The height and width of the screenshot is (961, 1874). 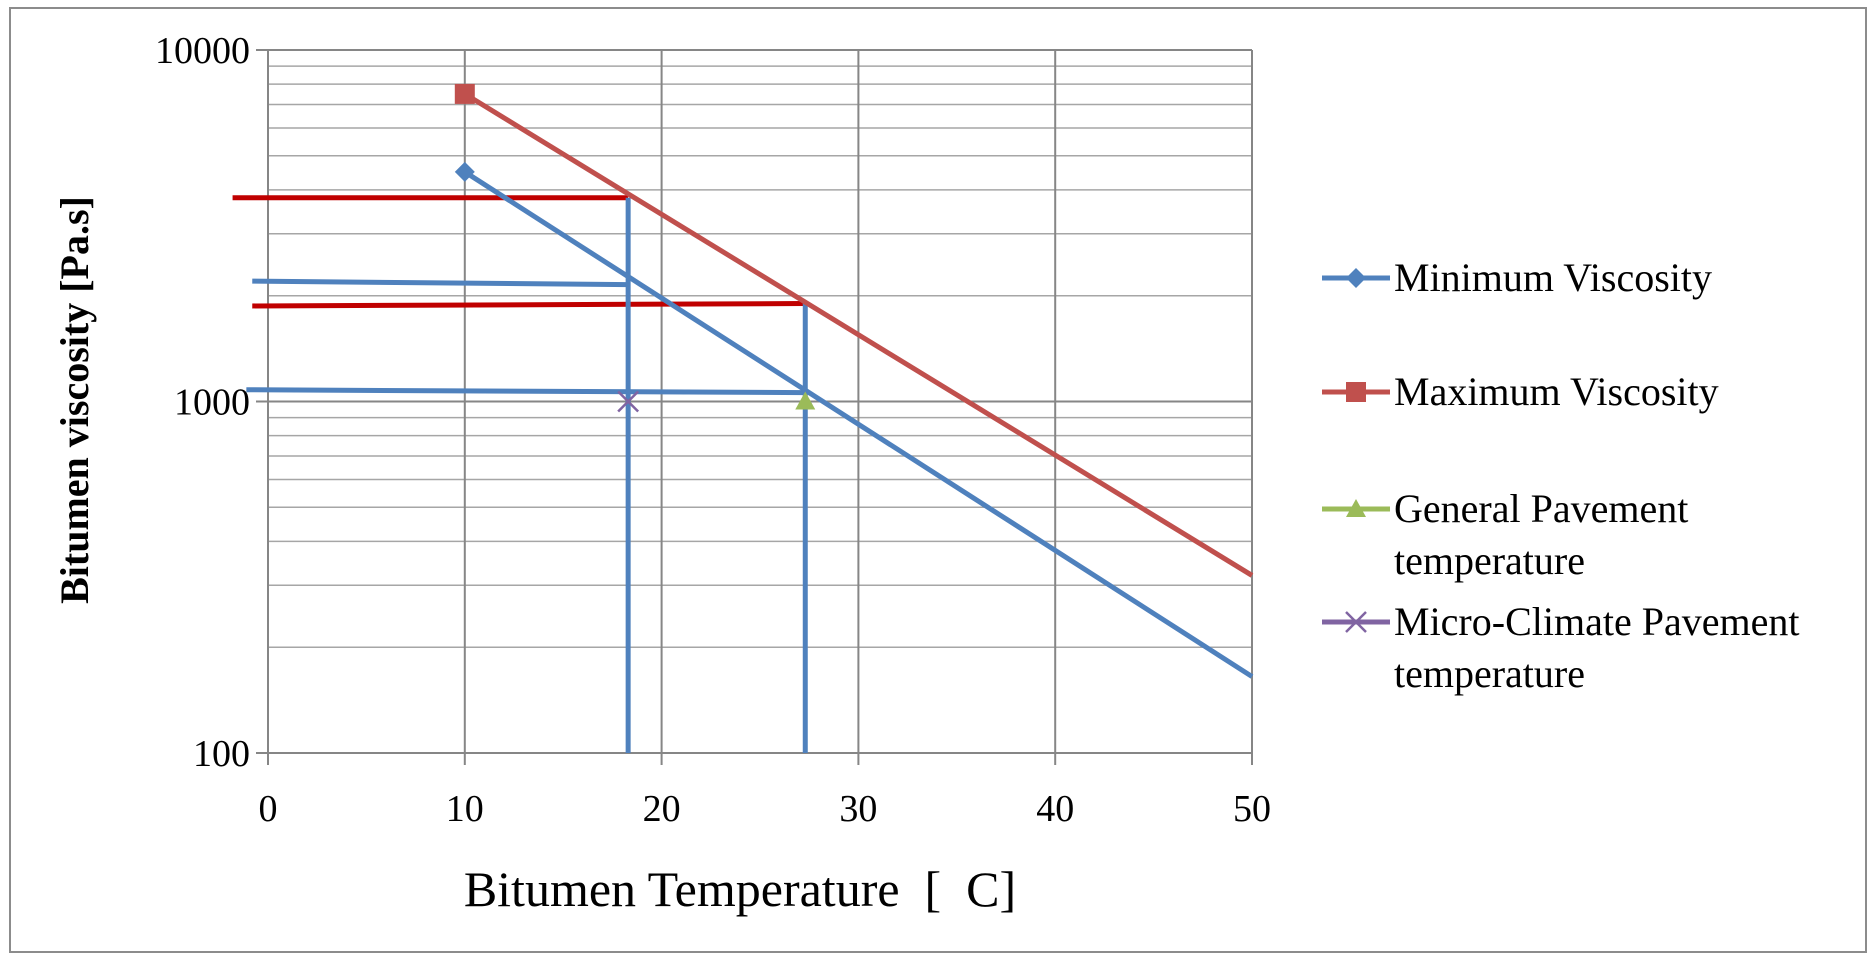 I want to click on micro-climate-pavement-temperature-point, so click(x=628, y=401).